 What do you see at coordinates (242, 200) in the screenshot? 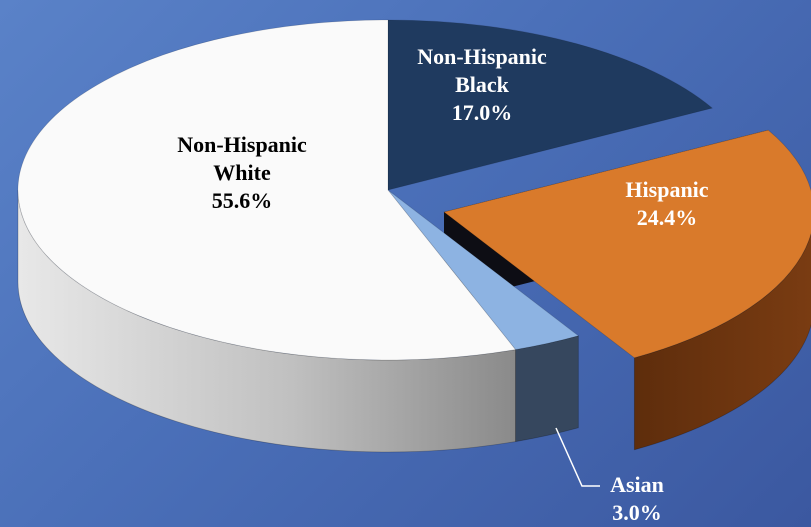
I see `slice-percent-3: 55.6%` at bounding box center [242, 200].